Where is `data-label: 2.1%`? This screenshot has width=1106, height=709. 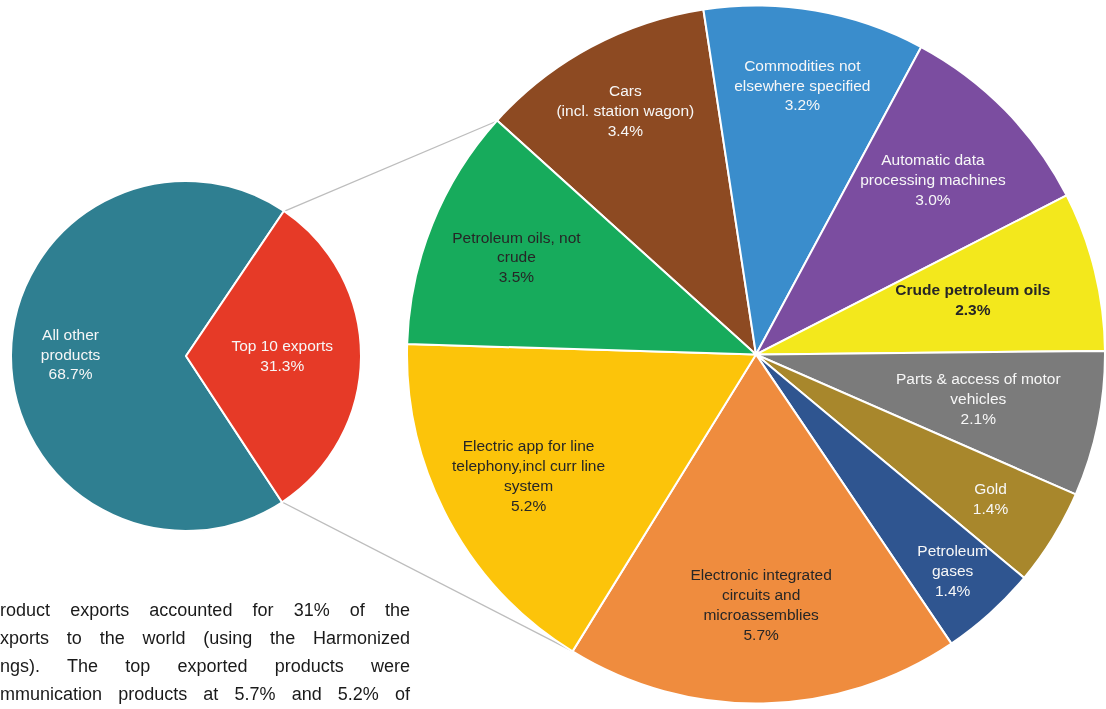 data-label: 2.1% is located at coordinates (978, 418).